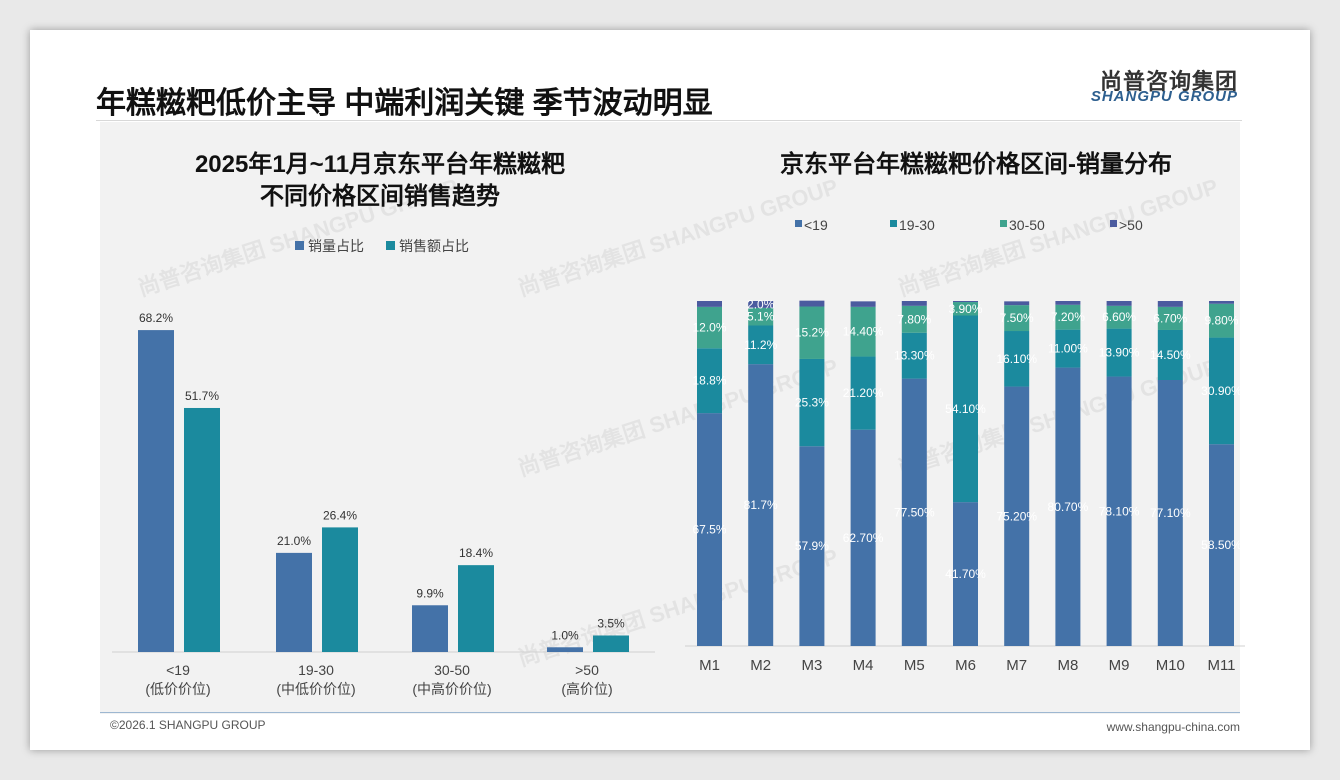 Image resolution: width=1340 pixels, height=780 pixels. What do you see at coordinates (1221, 321) in the screenshot?
I see `data-label: 9.80%` at bounding box center [1221, 321].